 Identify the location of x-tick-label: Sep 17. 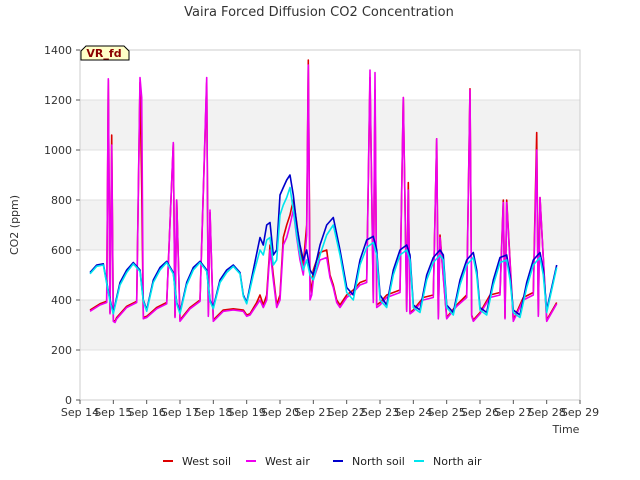
(180, 412).